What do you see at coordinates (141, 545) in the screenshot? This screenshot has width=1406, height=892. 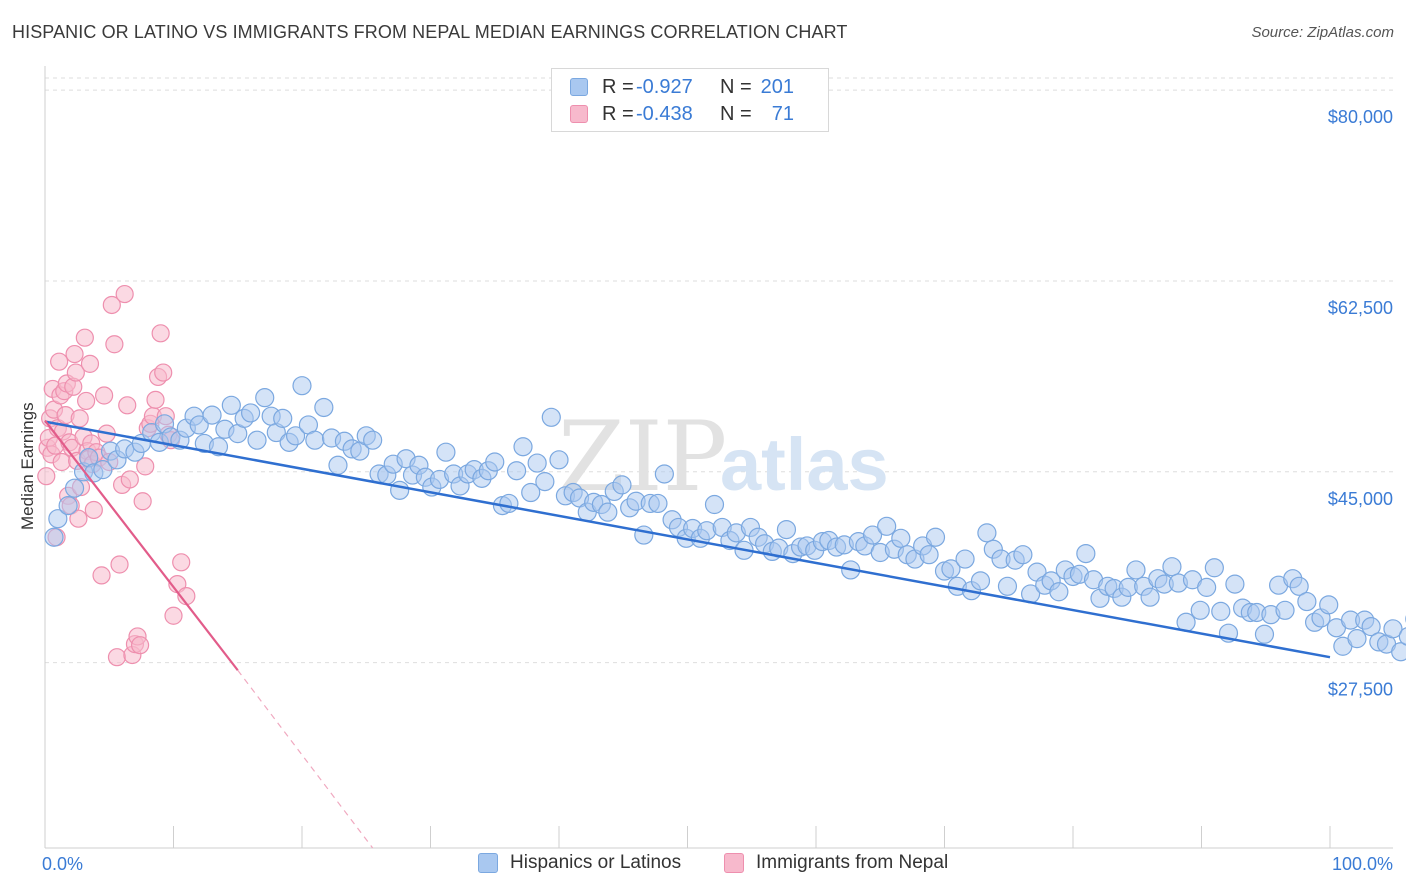 I see `nepal-trend-line` at bounding box center [141, 545].